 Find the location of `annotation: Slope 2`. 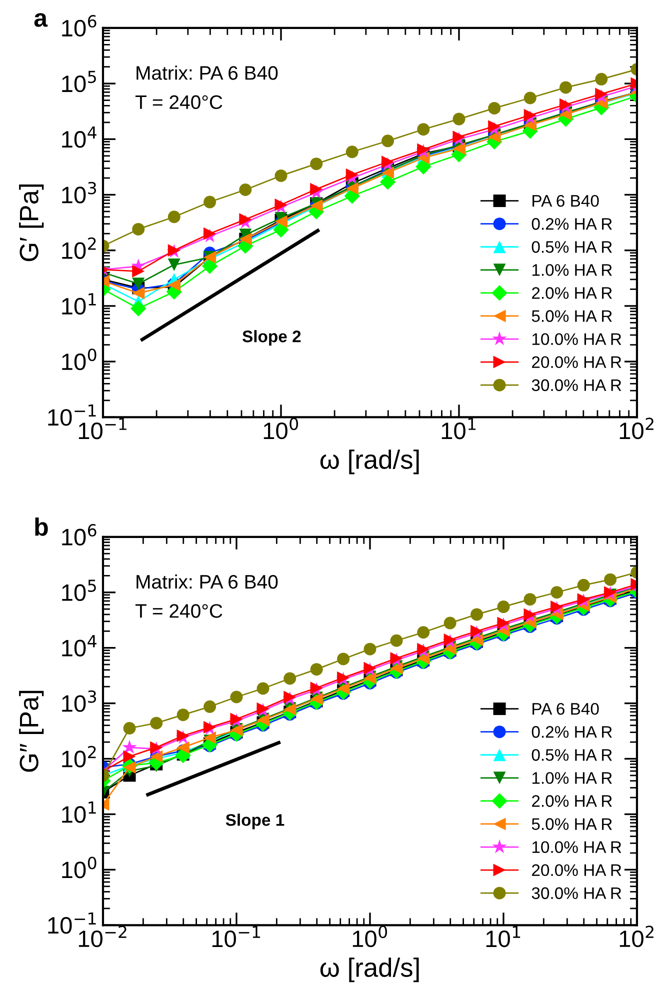

annotation: Slope 2 is located at coordinates (271, 338).